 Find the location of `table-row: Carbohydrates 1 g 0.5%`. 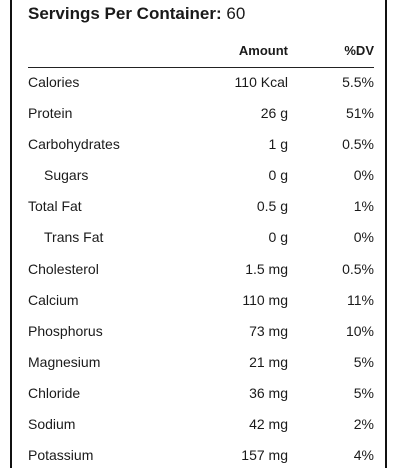

table-row: Carbohydrates 1 g 0.5% is located at coordinates (201, 143).